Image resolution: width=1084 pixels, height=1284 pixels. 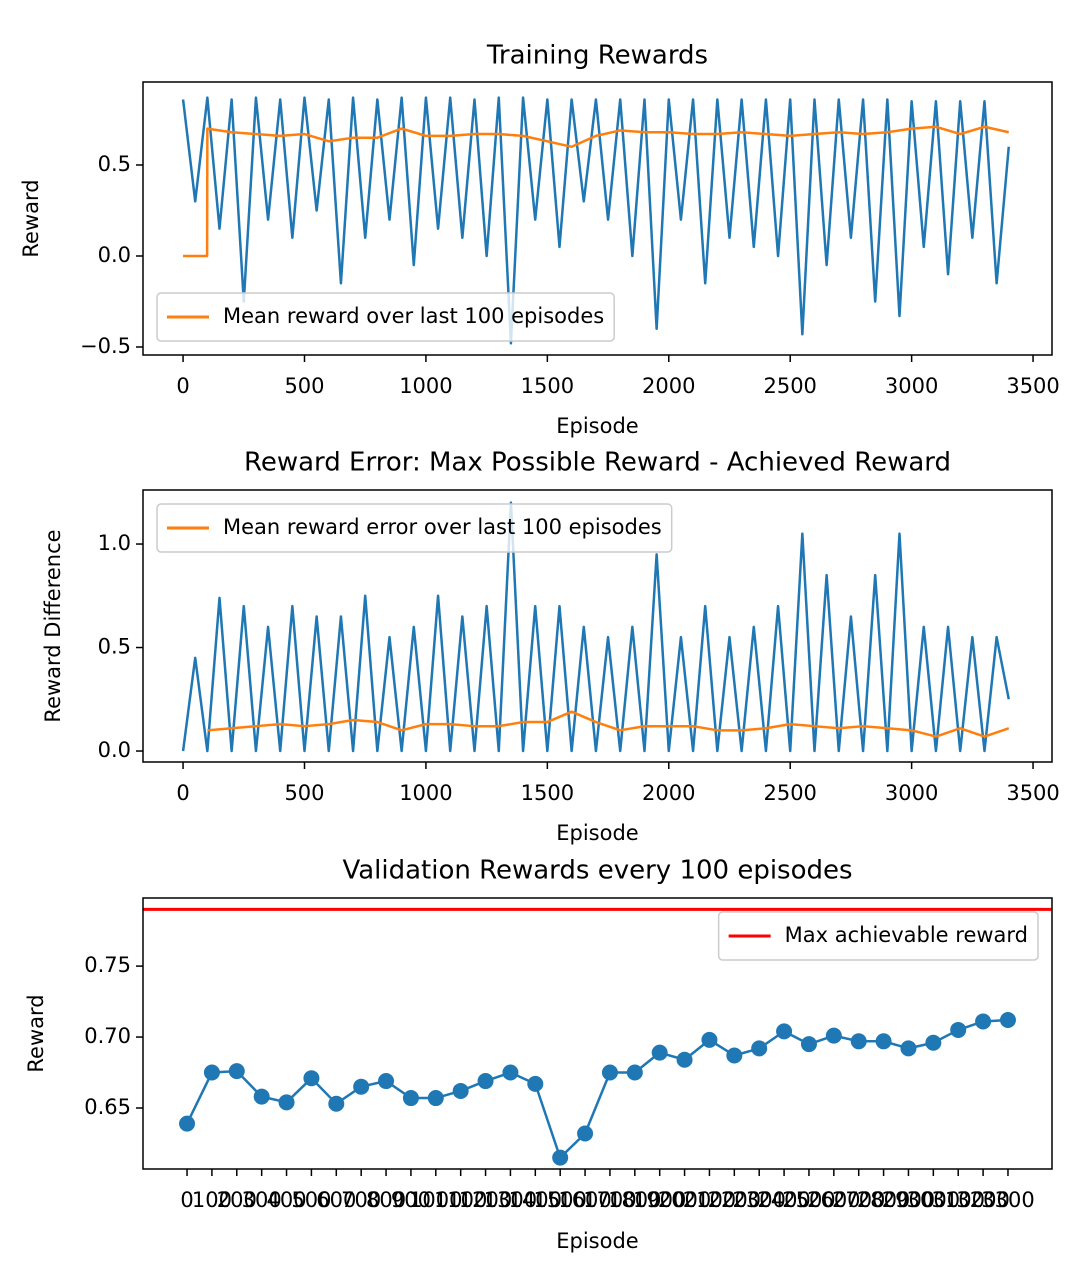 I want to click on x-tick-label: 1400, so click(x=535, y=1200).